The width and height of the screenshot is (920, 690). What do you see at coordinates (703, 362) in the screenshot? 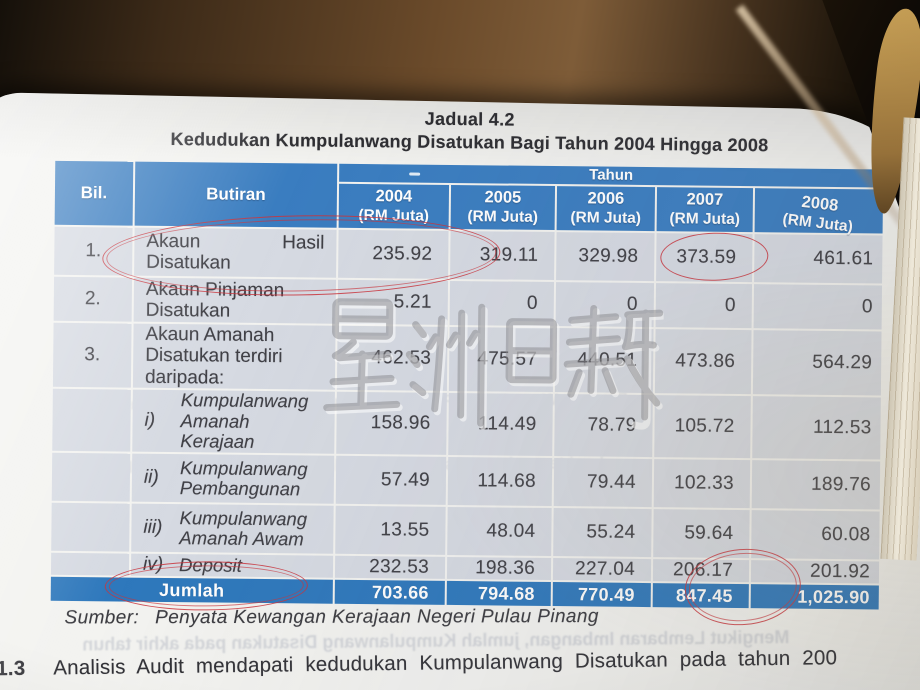
I see `value-cell: 473.86` at bounding box center [703, 362].